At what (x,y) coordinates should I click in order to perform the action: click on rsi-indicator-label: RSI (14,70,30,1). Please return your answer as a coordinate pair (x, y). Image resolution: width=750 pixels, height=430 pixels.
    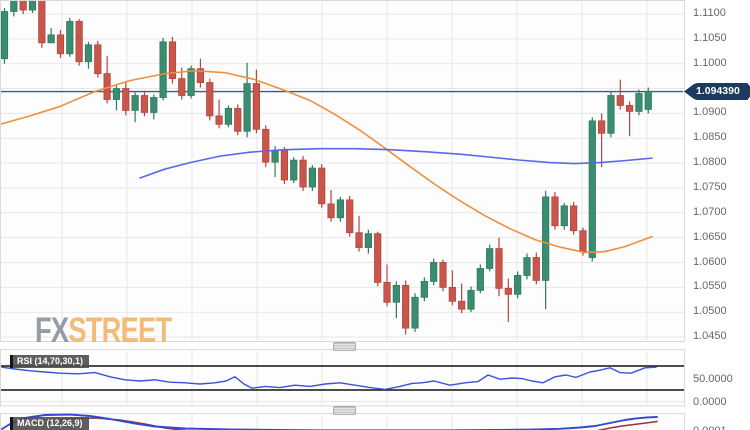
    Looking at the image, I should click on (50, 361).